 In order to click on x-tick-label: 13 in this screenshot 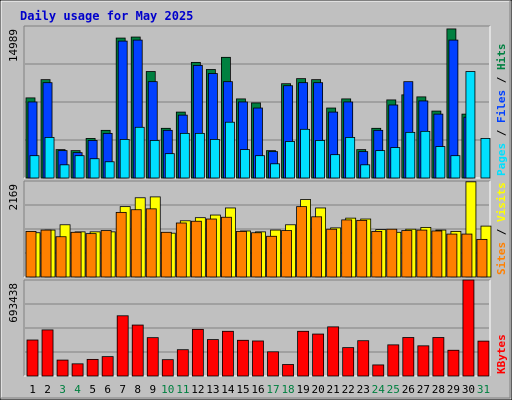, I will do `click(212, 389)`.